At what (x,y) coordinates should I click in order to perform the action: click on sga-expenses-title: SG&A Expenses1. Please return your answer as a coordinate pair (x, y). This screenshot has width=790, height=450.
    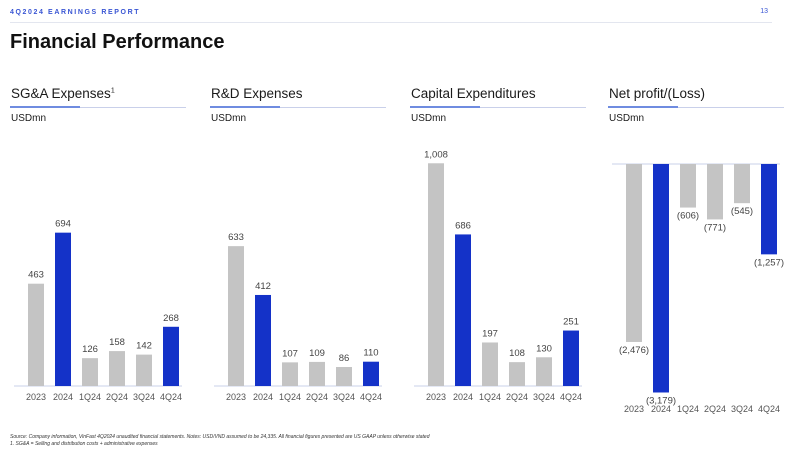
    Looking at the image, I should click on (63, 93).